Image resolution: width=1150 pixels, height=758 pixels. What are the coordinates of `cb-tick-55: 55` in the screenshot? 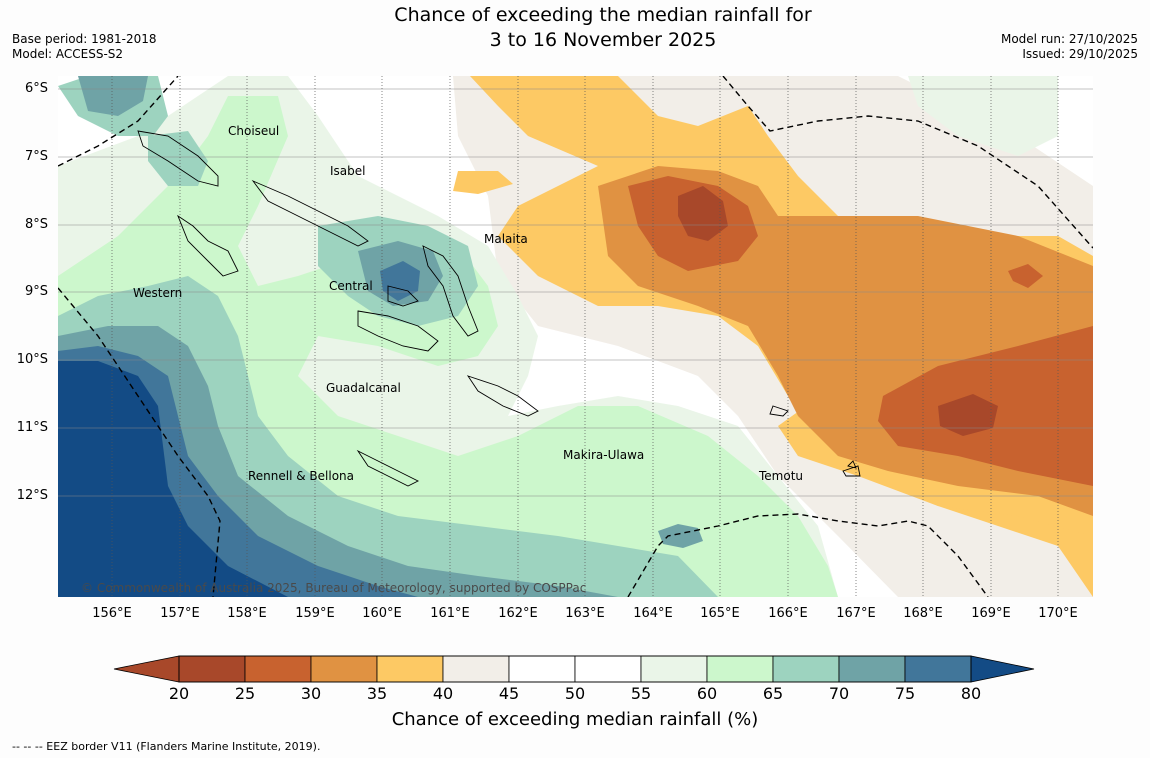 It's located at (641, 693).